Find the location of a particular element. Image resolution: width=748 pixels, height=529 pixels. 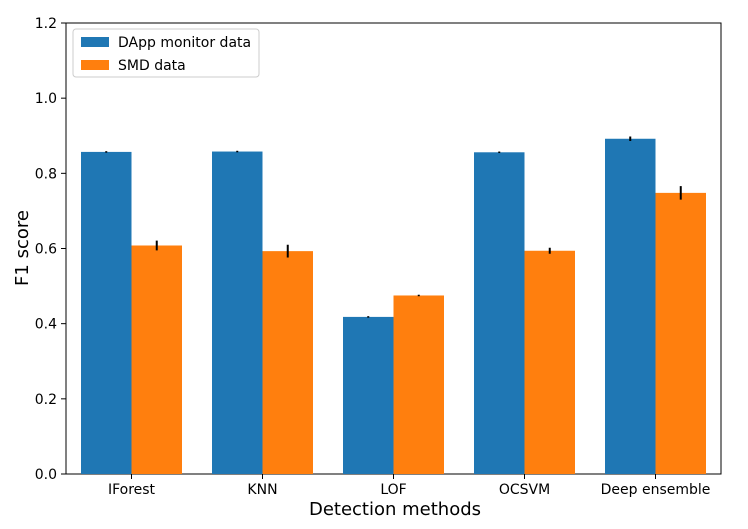

legend: DApp monitor data SMD data is located at coordinates (166, 53).